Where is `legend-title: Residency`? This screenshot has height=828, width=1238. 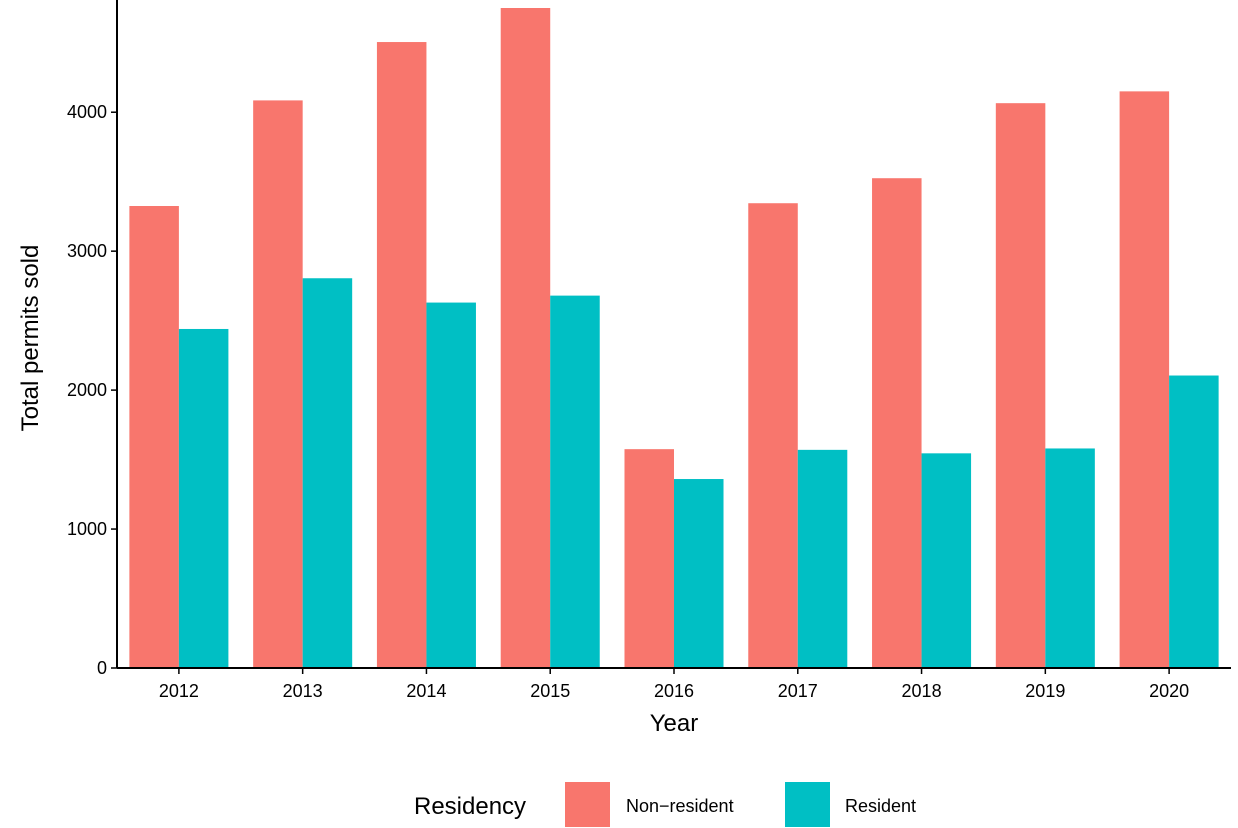 legend-title: Residency is located at coordinates (470, 806).